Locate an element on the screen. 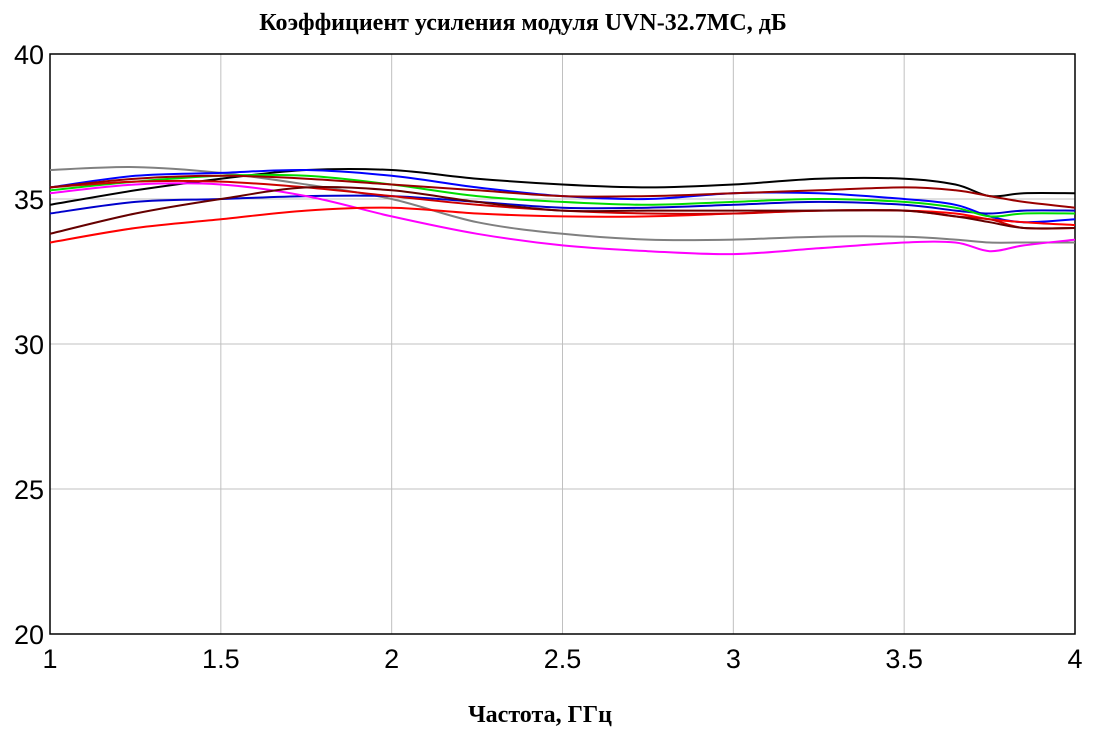 Image resolution: width=1103 pixels, height=738 pixels. y-tick-labels: 20 25 30 35 40 is located at coordinates (29, 345).